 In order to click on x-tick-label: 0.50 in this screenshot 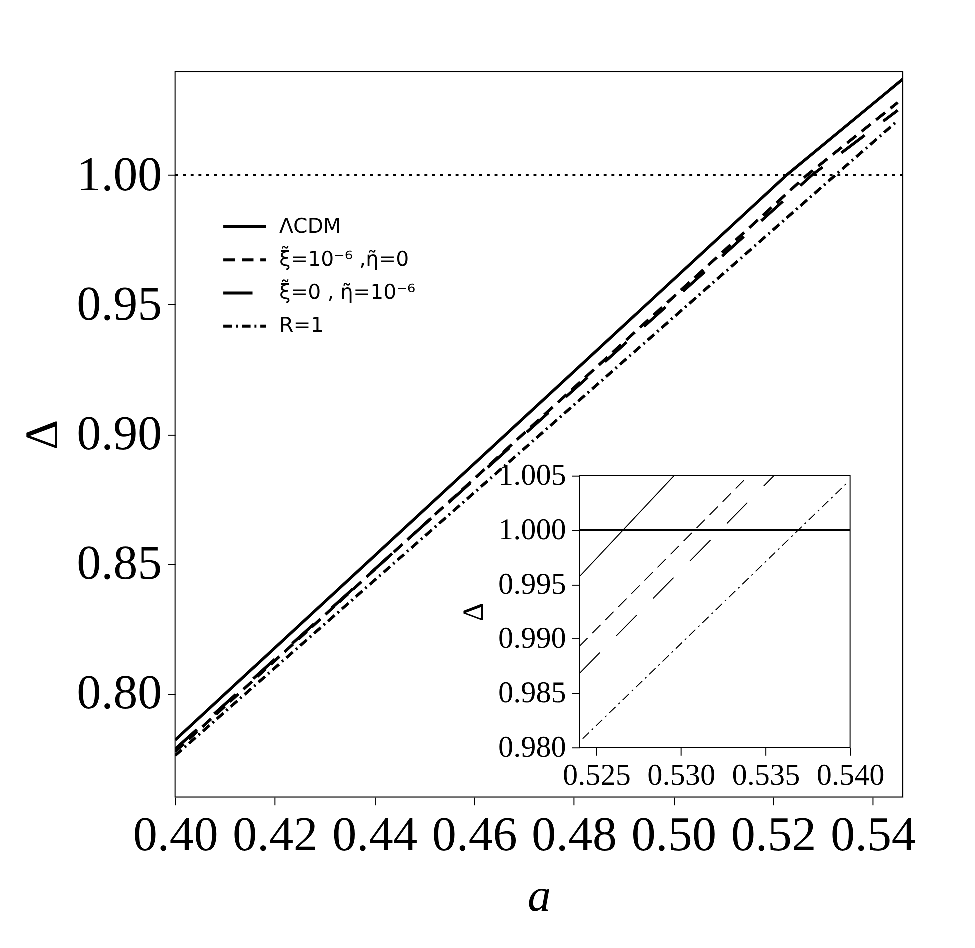, I will do `click(674, 834)`.